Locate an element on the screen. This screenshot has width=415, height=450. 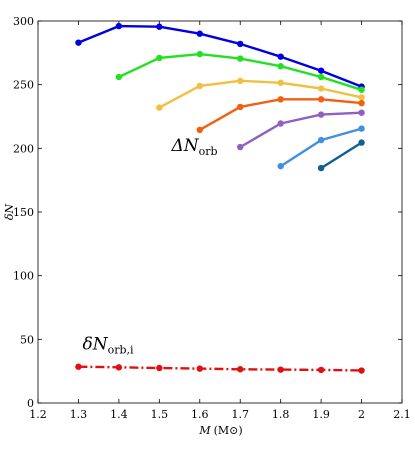
y-tick-label: 150 is located at coordinates (23, 212).